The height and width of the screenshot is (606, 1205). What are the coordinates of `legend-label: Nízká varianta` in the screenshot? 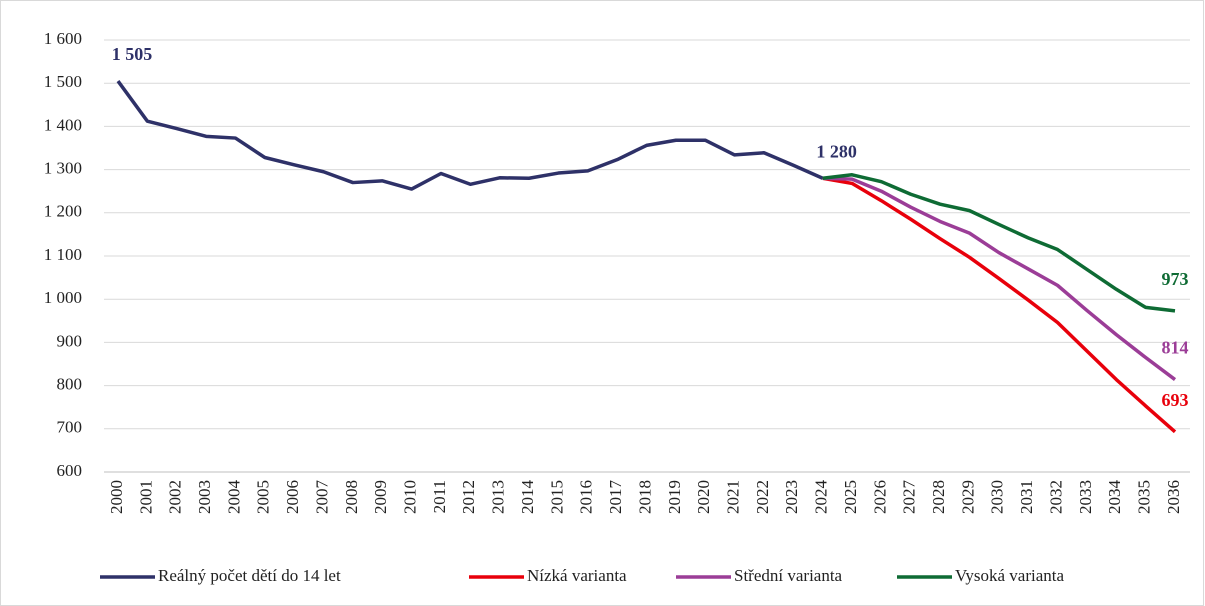 It's located at (577, 575).